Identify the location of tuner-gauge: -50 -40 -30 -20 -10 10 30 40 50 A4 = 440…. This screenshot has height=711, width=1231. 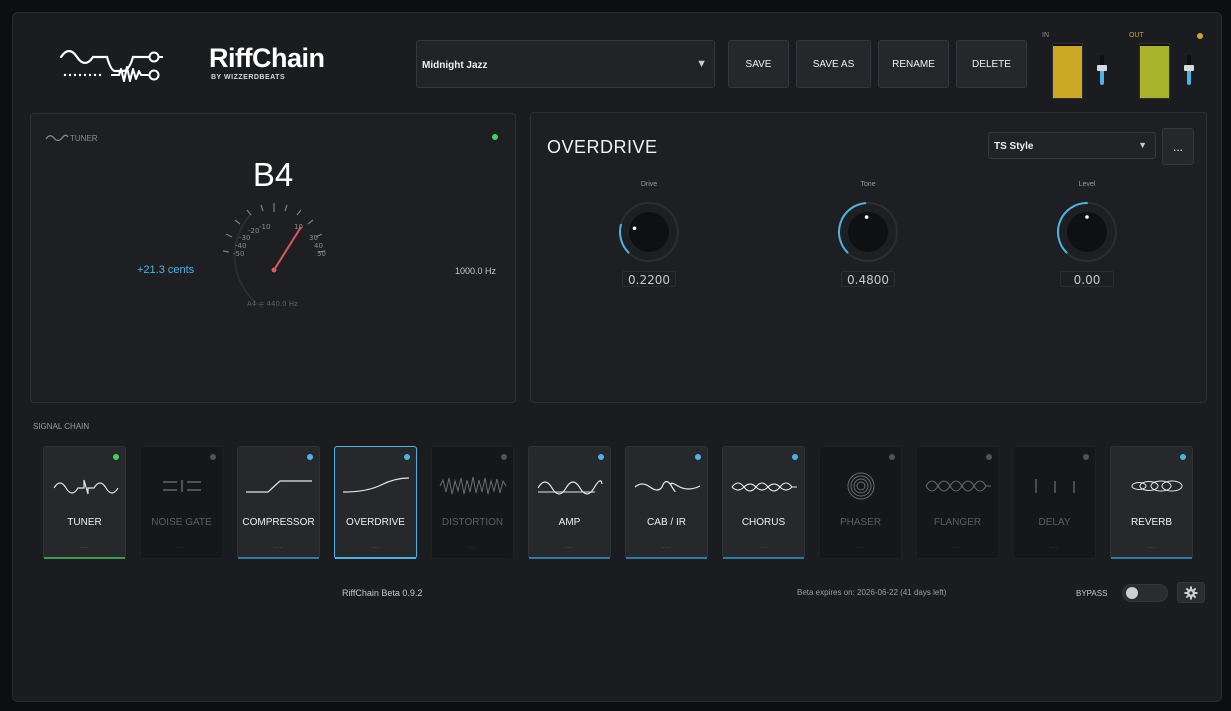
(276, 258).